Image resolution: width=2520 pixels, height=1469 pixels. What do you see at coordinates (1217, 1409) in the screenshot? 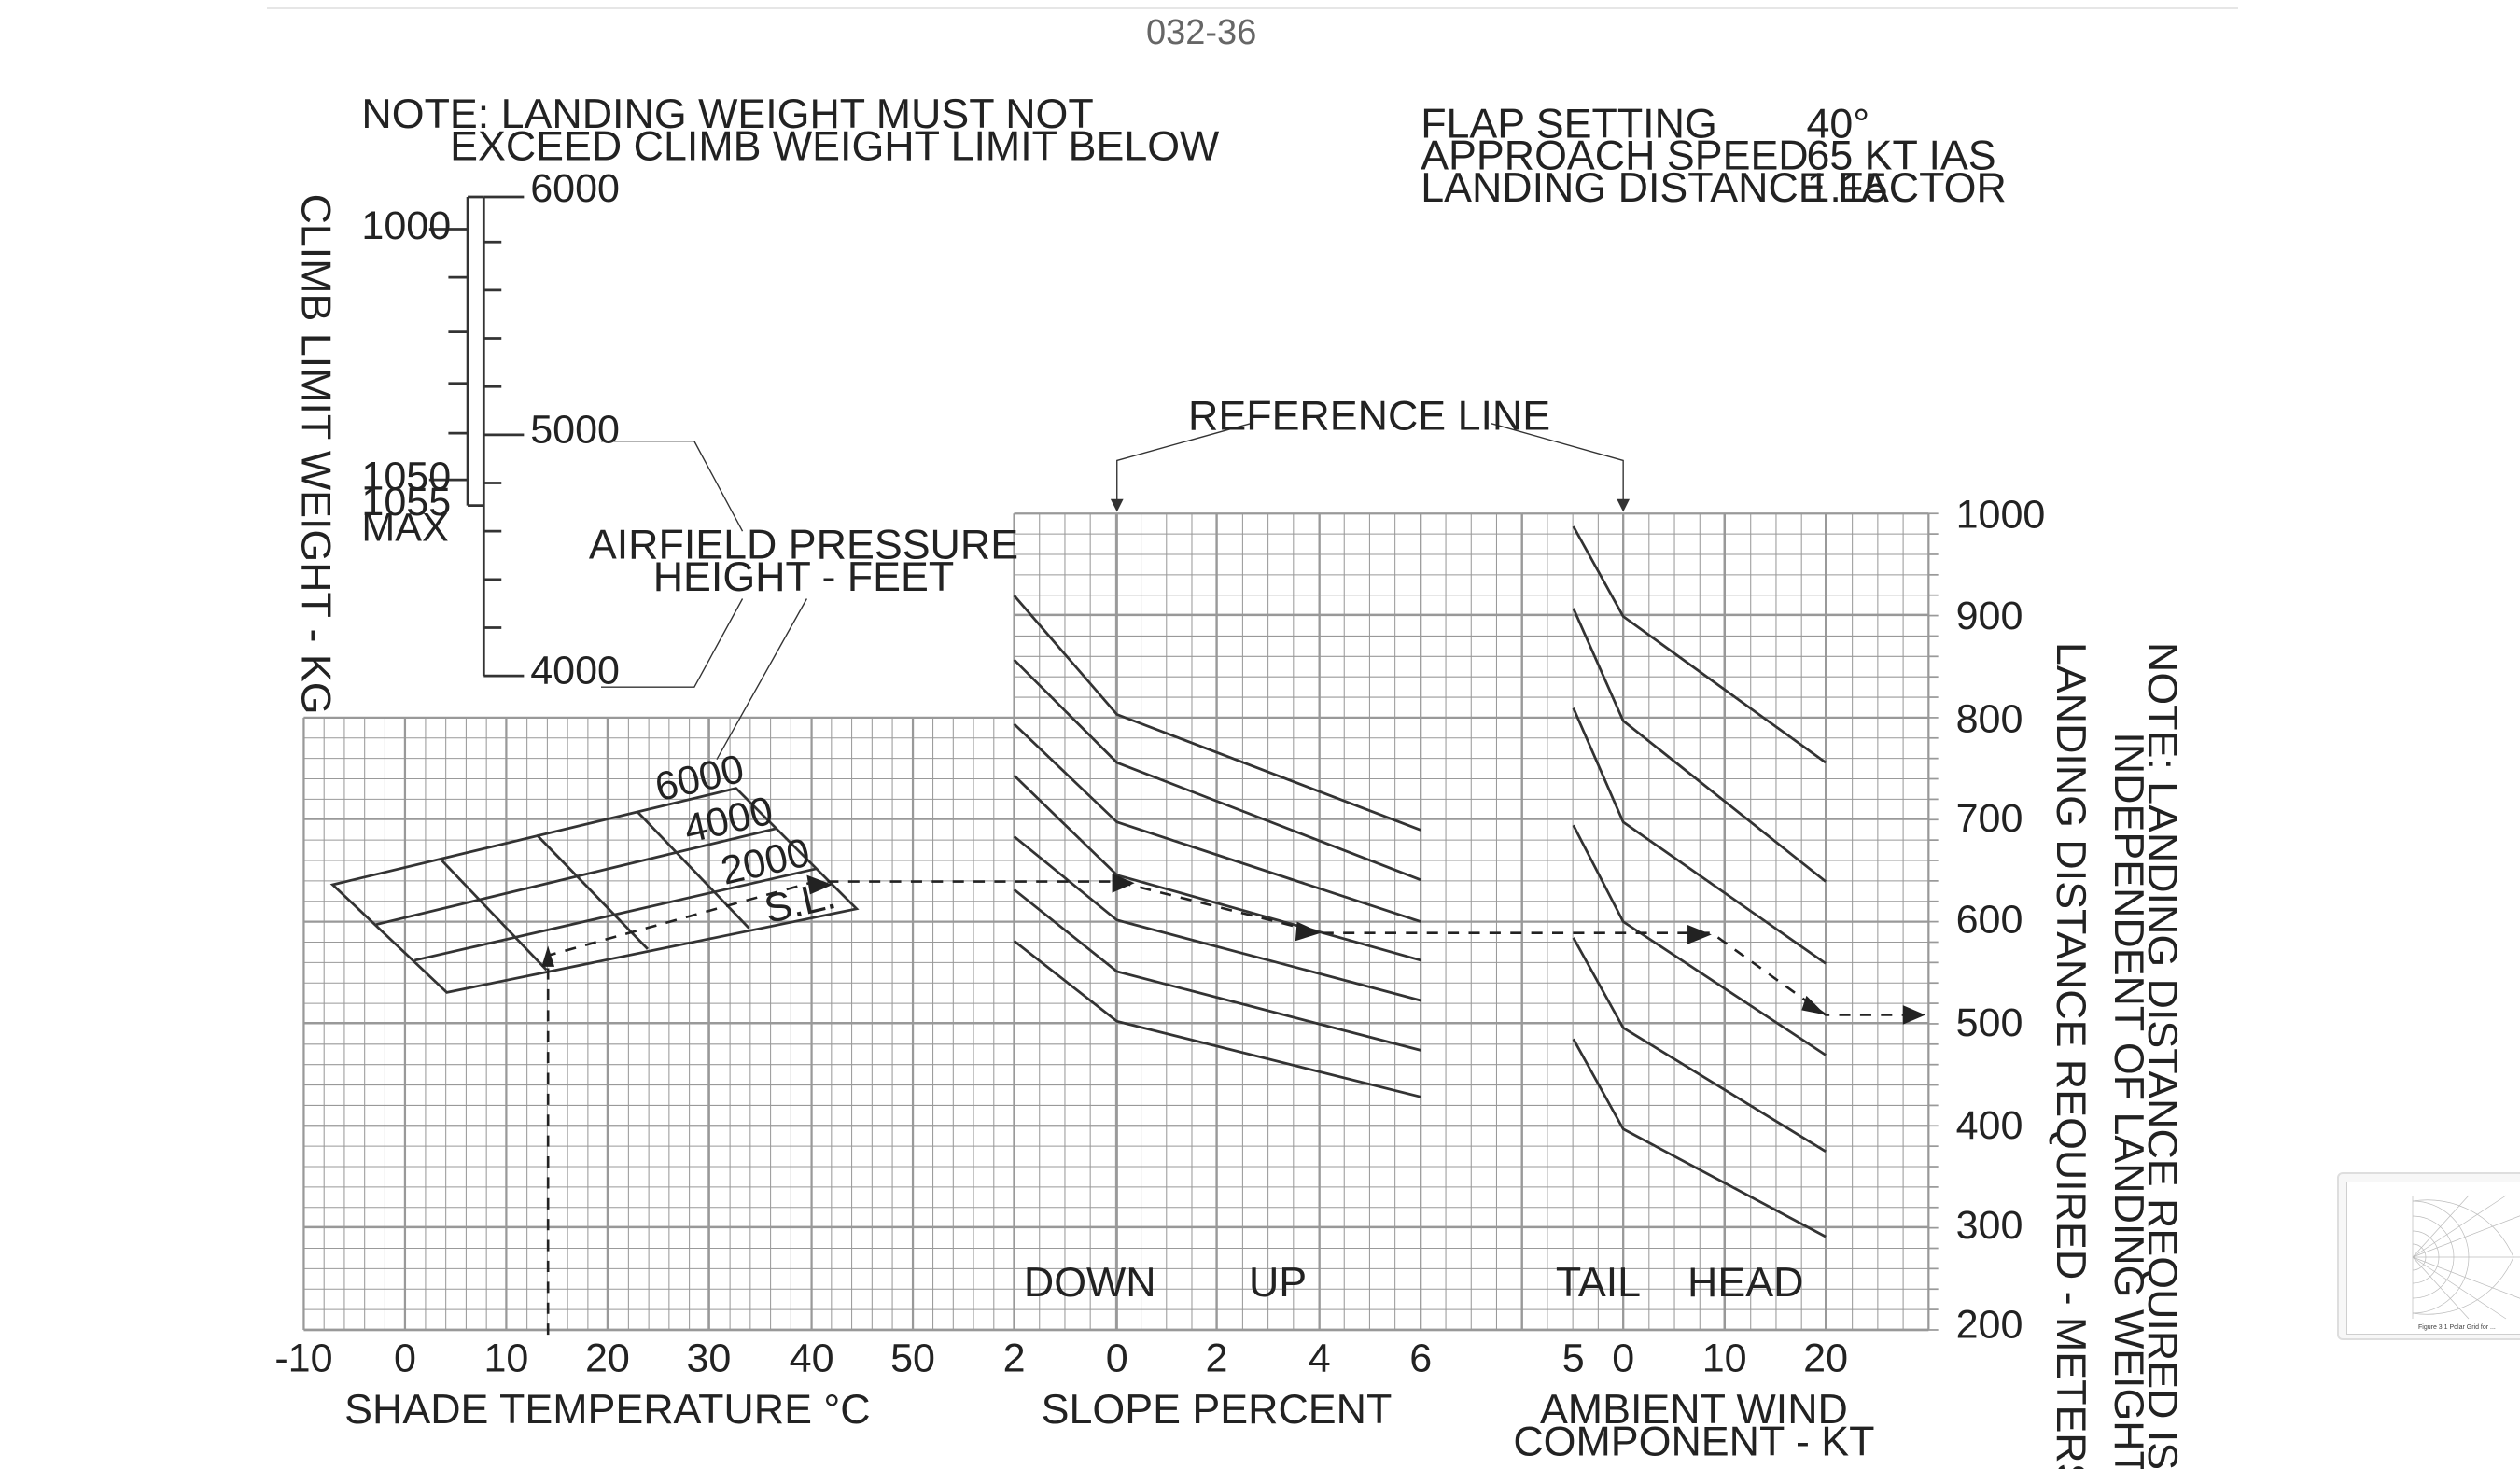
I see `slope-percent-axis-label: SLOPE PERCENT` at bounding box center [1217, 1409].